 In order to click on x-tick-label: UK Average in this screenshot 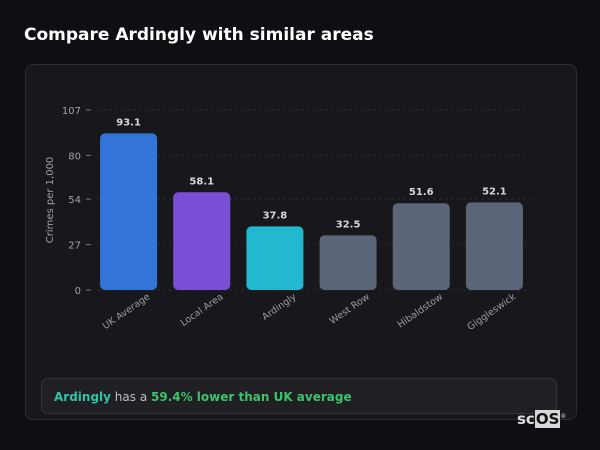, I will do `click(127, 311)`.